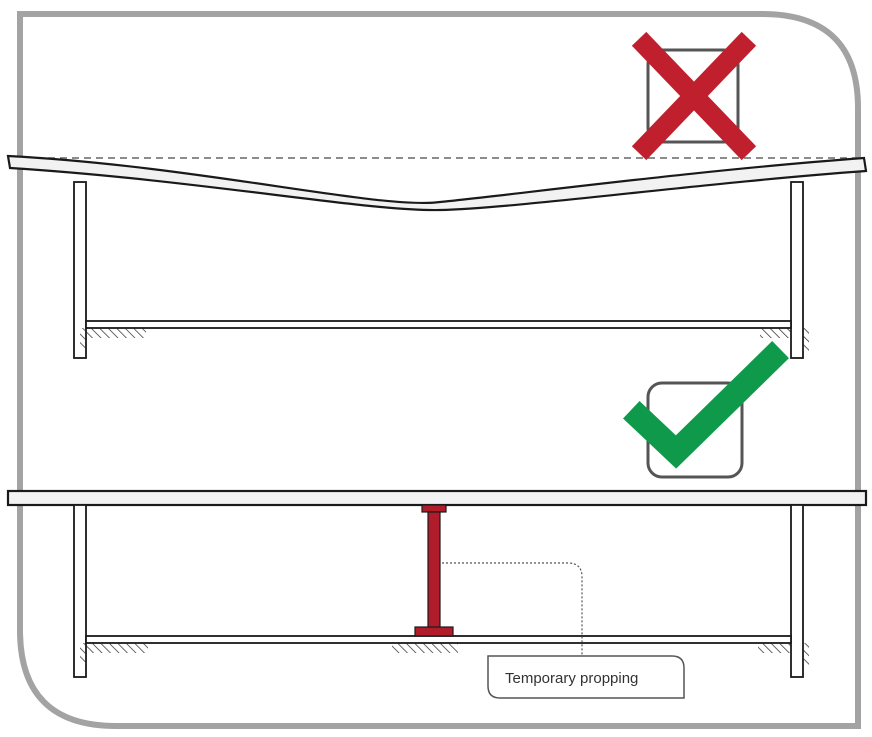 The image size is (872, 737). Describe the element at coordinates (434, 570) in the screenshot. I see `temporary-prop` at that location.